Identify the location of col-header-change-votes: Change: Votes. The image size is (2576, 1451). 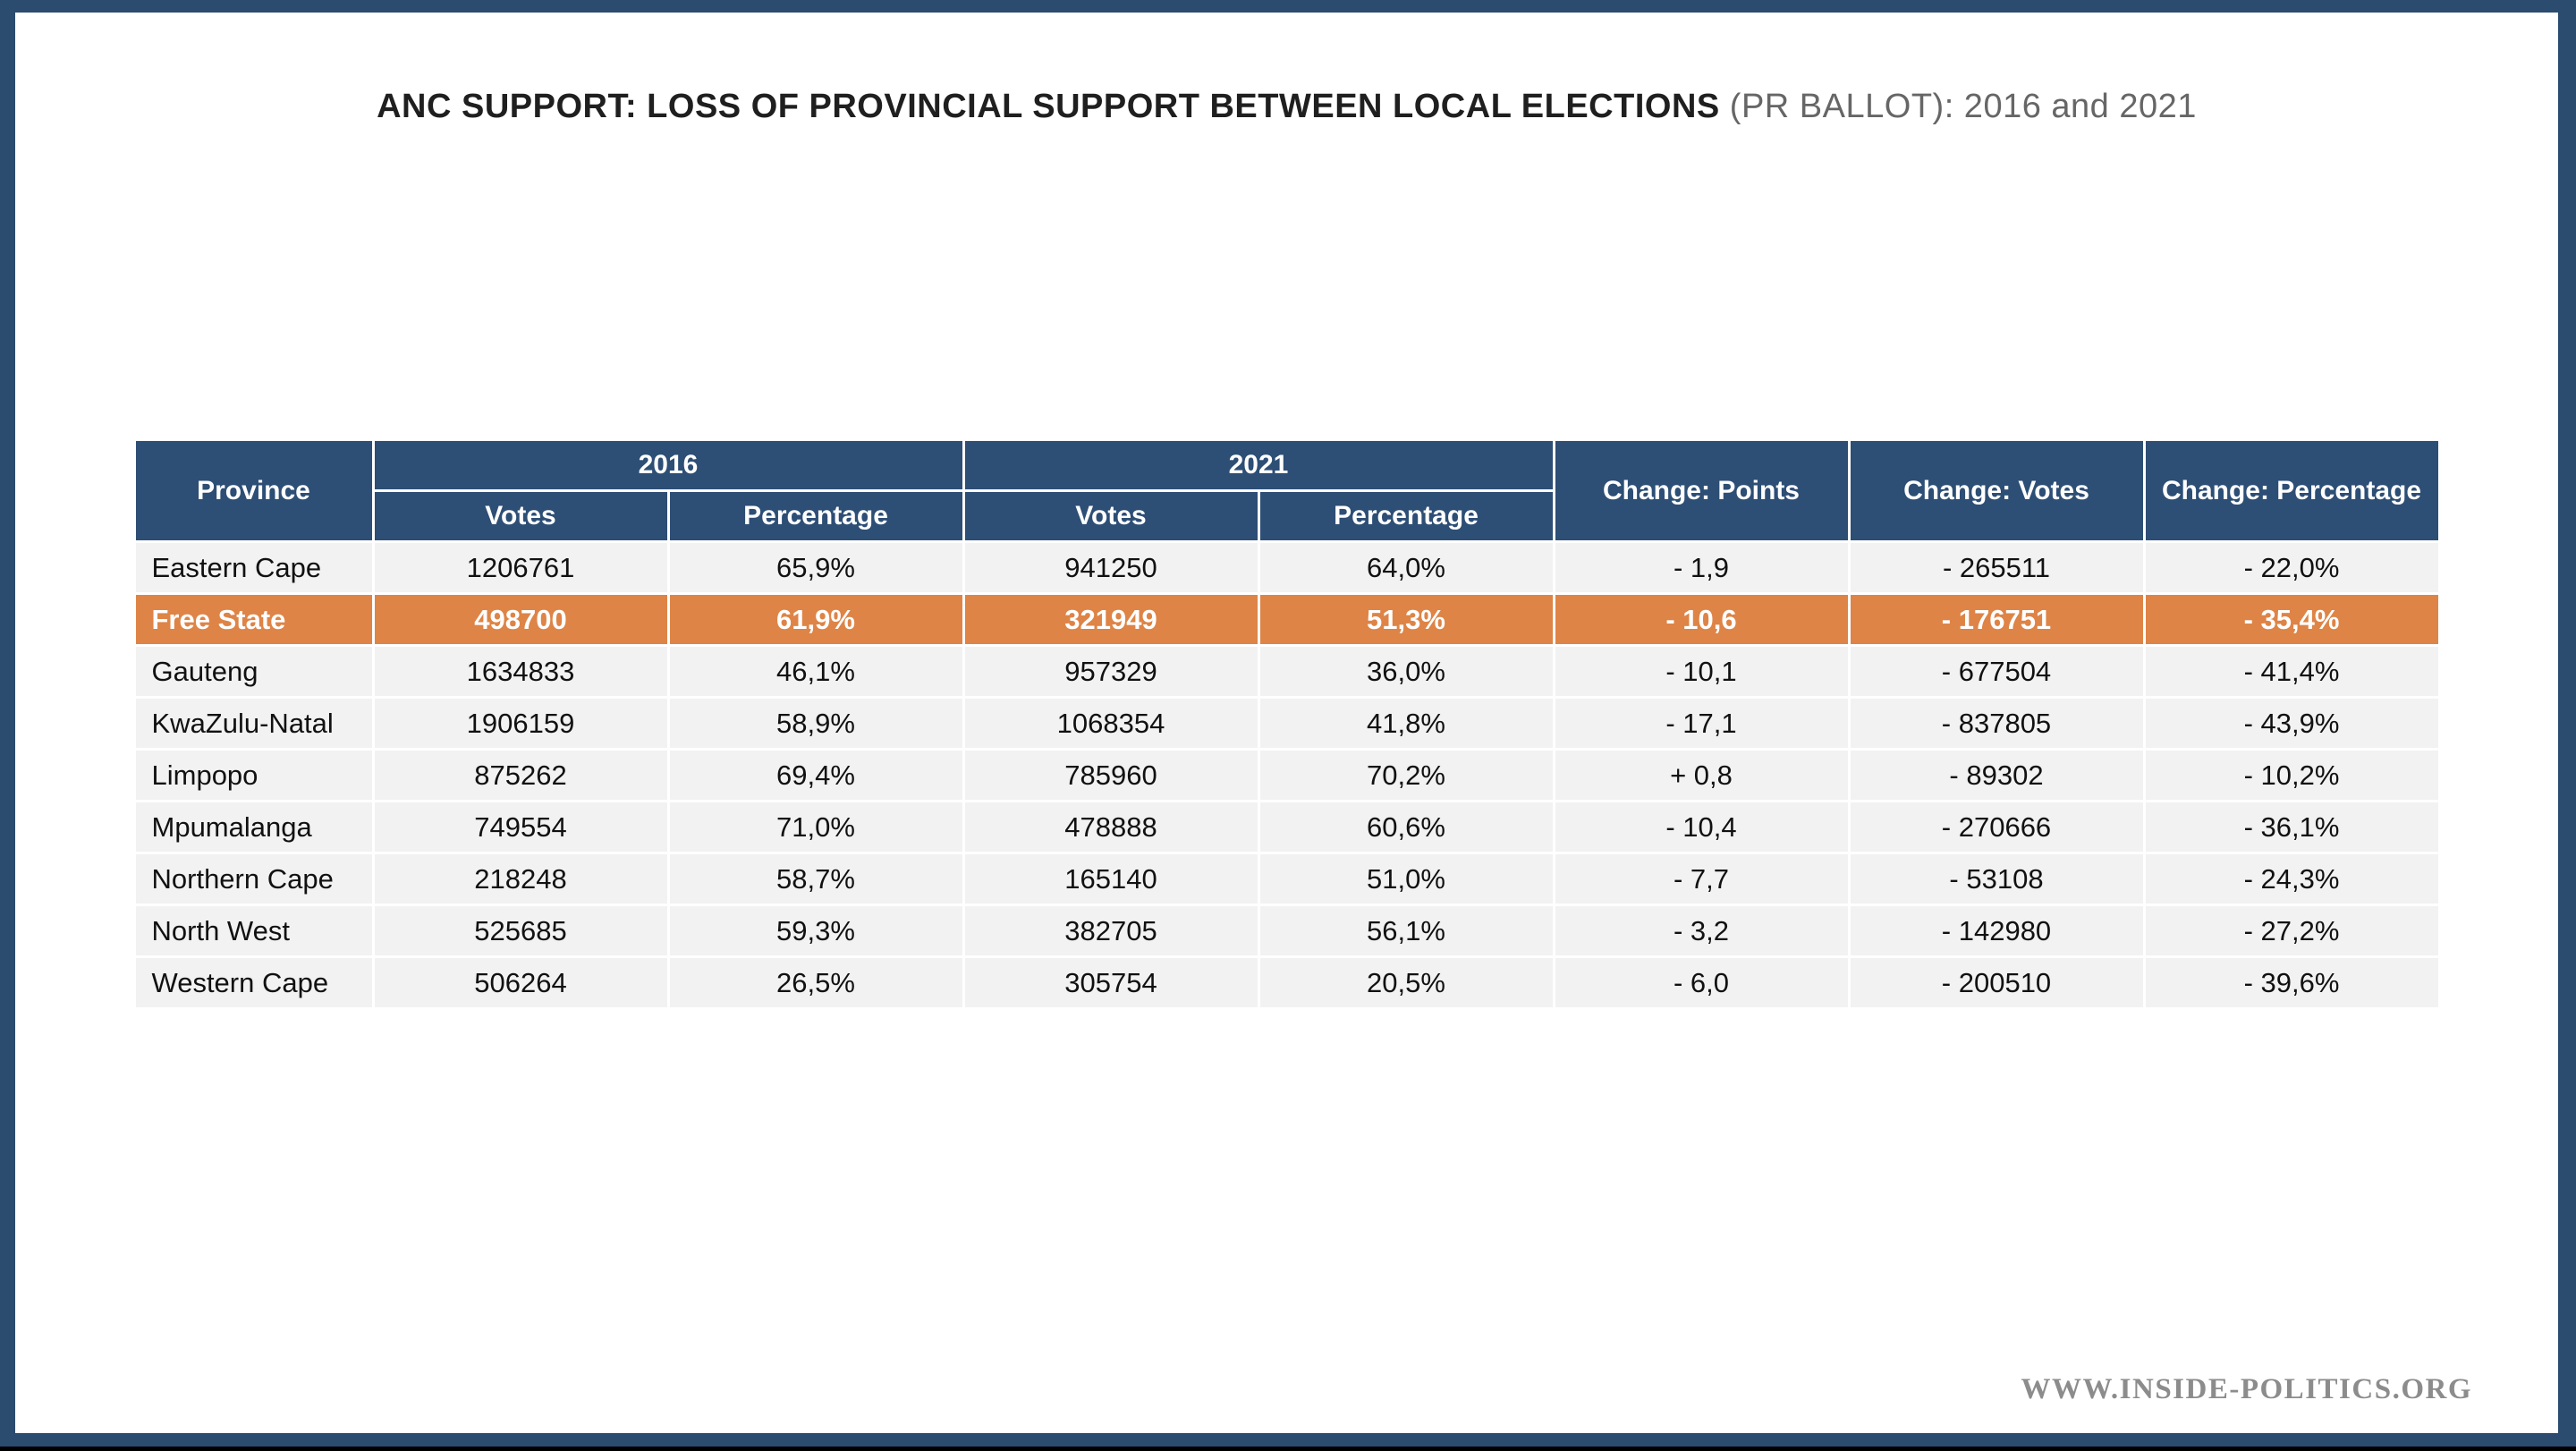
(1996, 490).